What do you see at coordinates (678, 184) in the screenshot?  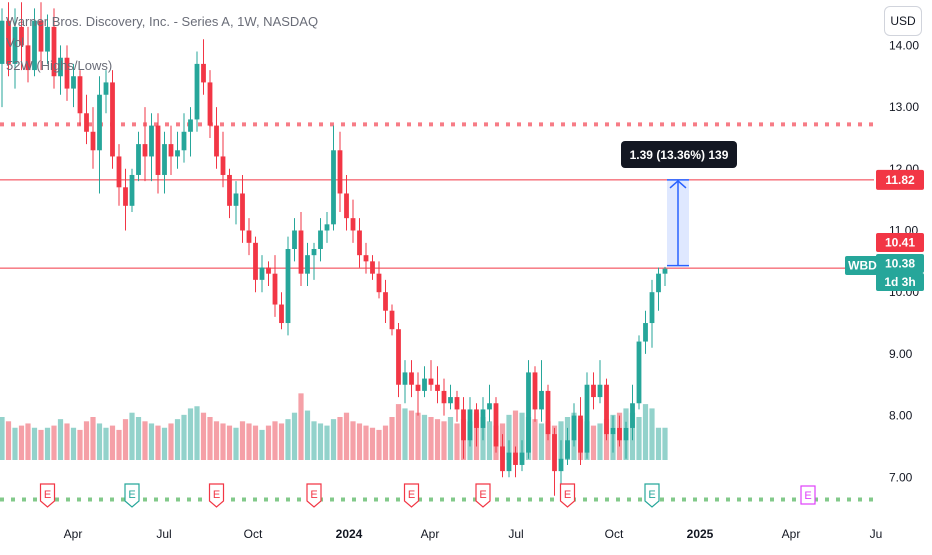 I see `measure-arrow-head` at bounding box center [678, 184].